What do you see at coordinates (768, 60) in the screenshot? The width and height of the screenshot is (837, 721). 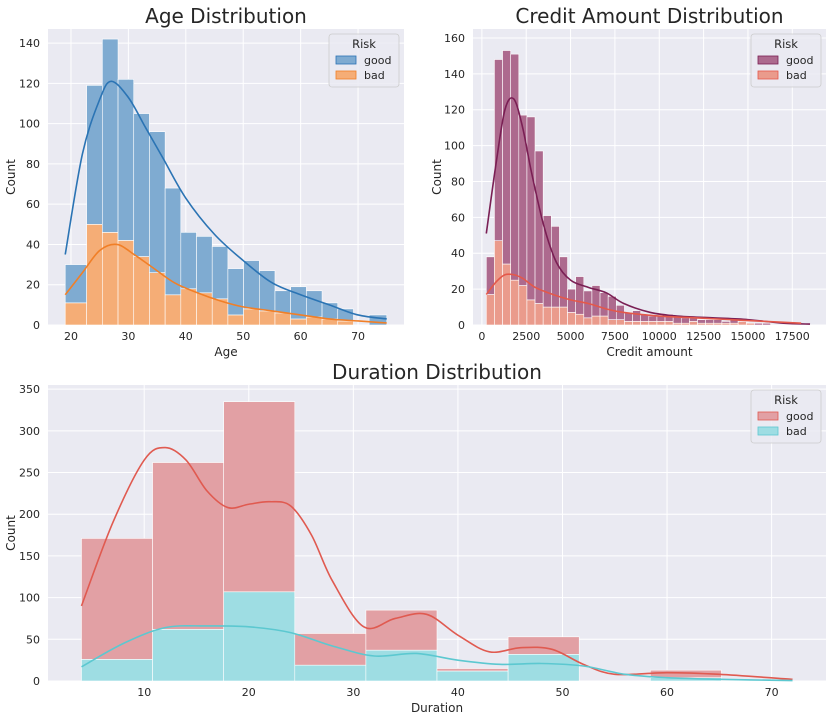 I see `credit-legend-swatch-good` at bounding box center [768, 60].